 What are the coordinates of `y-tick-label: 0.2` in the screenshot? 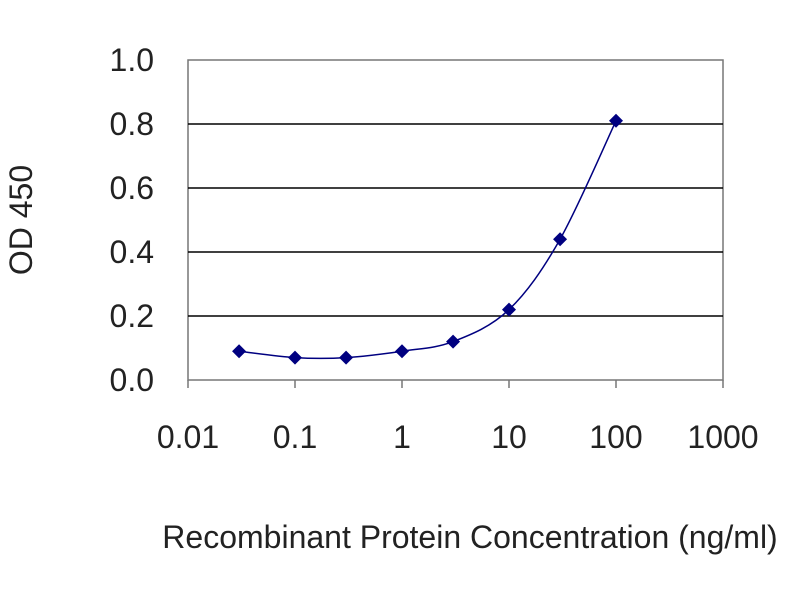 It's located at (132, 316).